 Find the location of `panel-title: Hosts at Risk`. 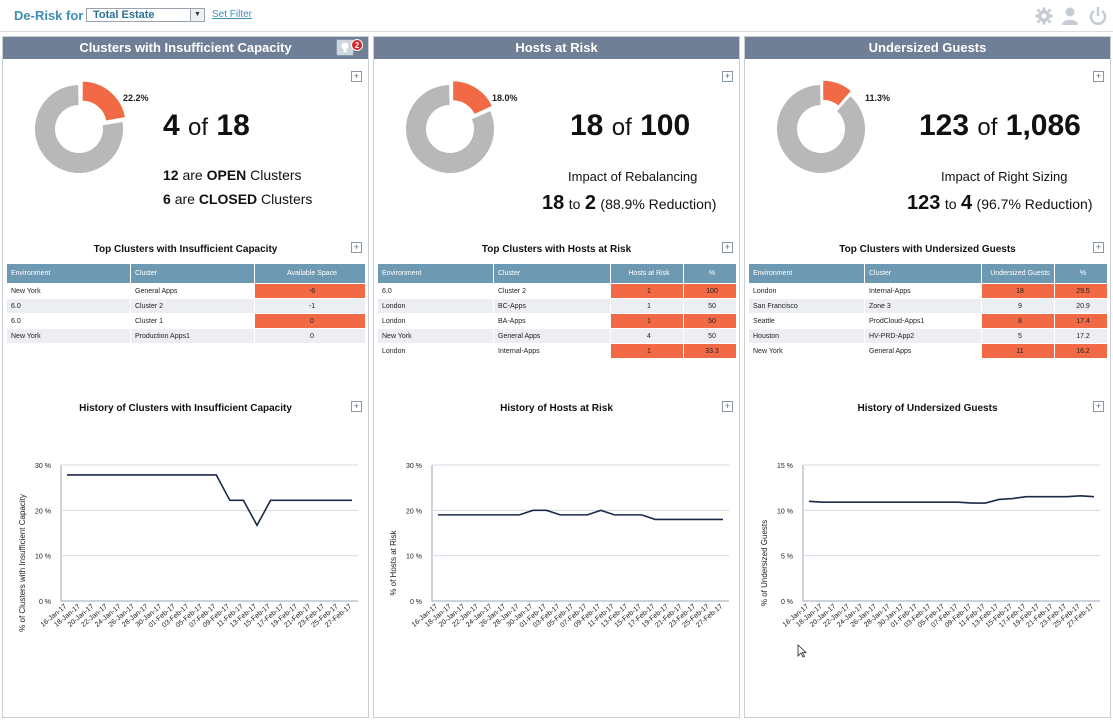

panel-title: Hosts at Risk is located at coordinates (556, 47).